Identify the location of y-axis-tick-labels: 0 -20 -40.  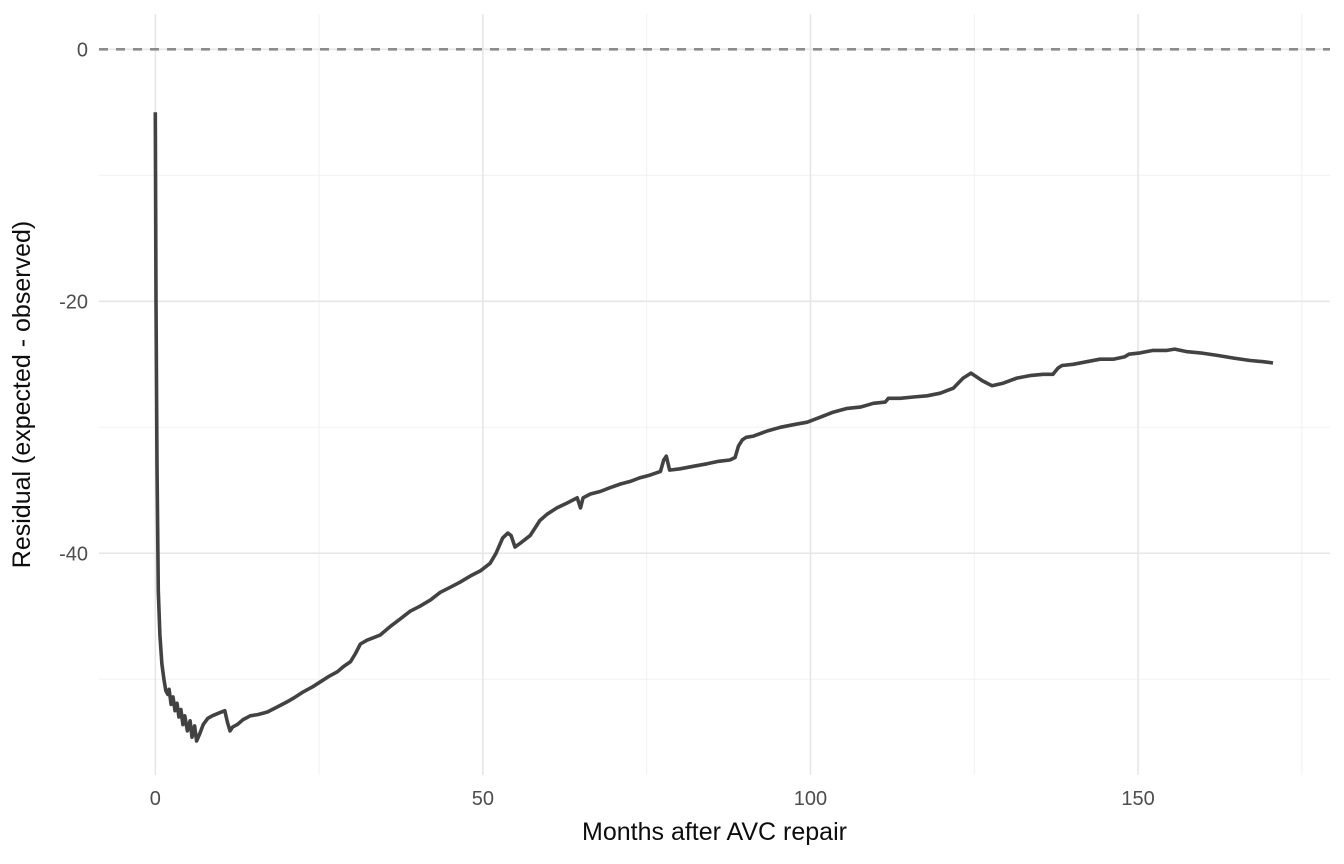
(73, 302).